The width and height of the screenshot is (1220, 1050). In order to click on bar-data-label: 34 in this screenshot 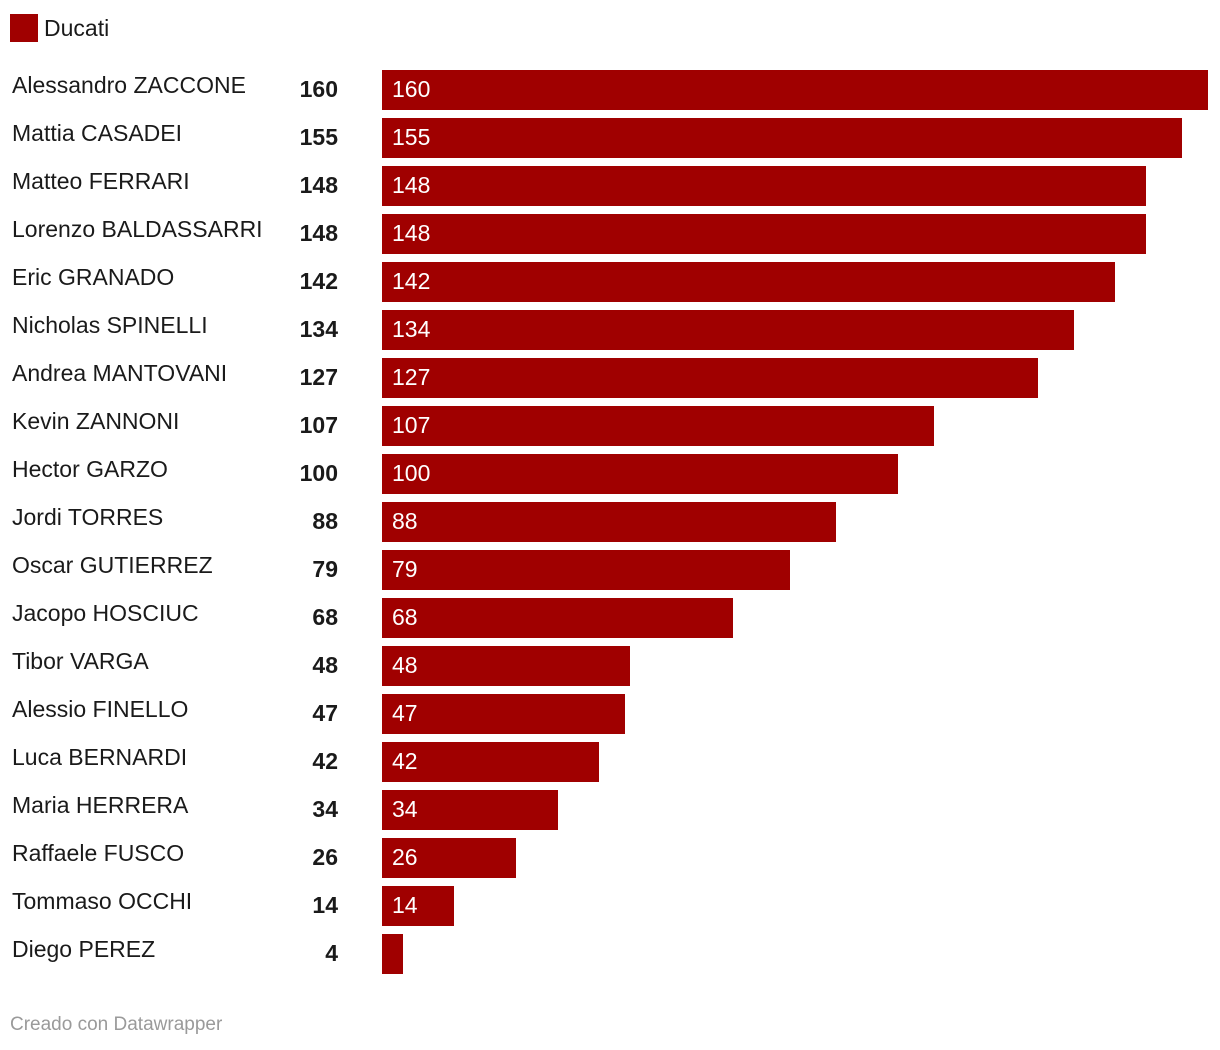, I will do `click(405, 809)`.